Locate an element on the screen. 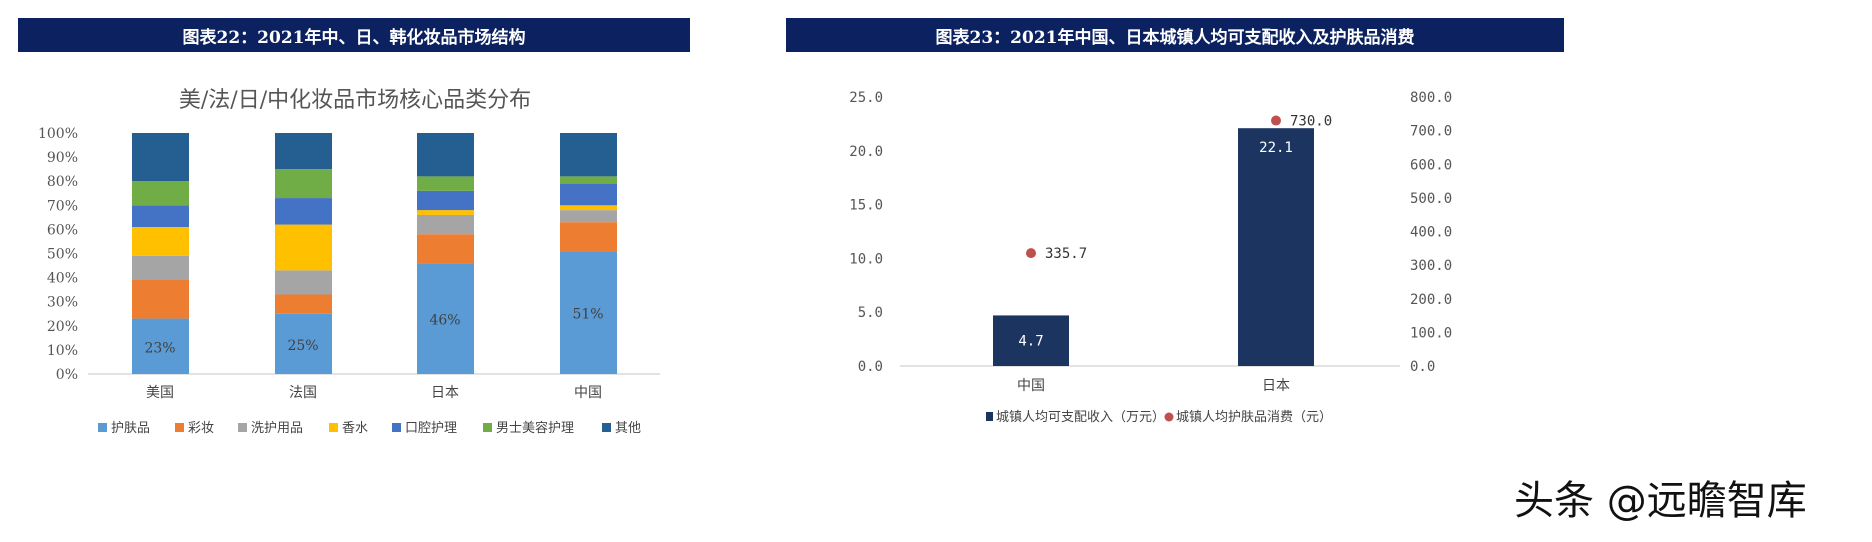  y-tick-label: 10% is located at coordinates (62, 351).